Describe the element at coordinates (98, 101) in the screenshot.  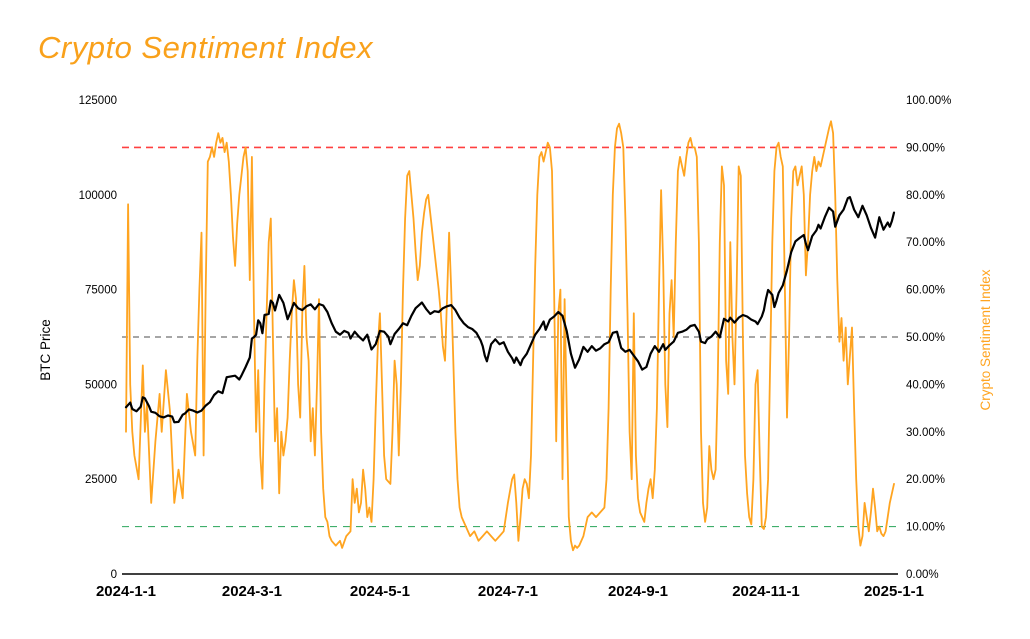
I see `y-left-tick-label: 125000` at that location.